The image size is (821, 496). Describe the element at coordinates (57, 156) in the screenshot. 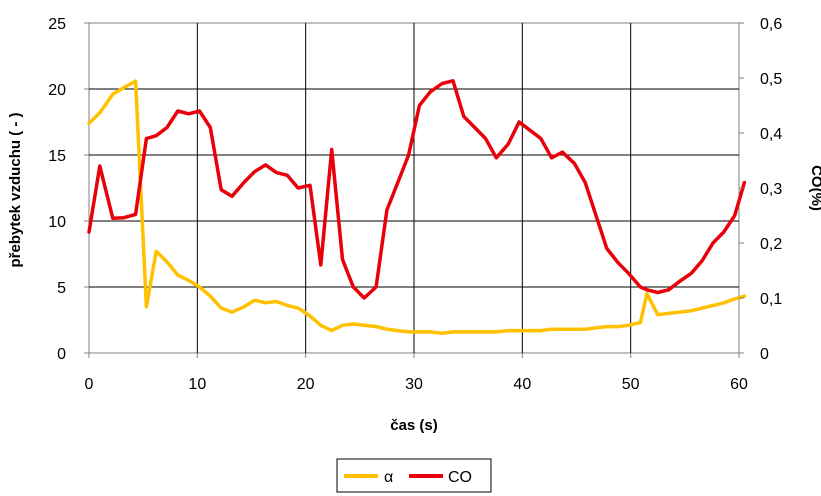

I see `y-left-tick-label-3: 15` at that location.